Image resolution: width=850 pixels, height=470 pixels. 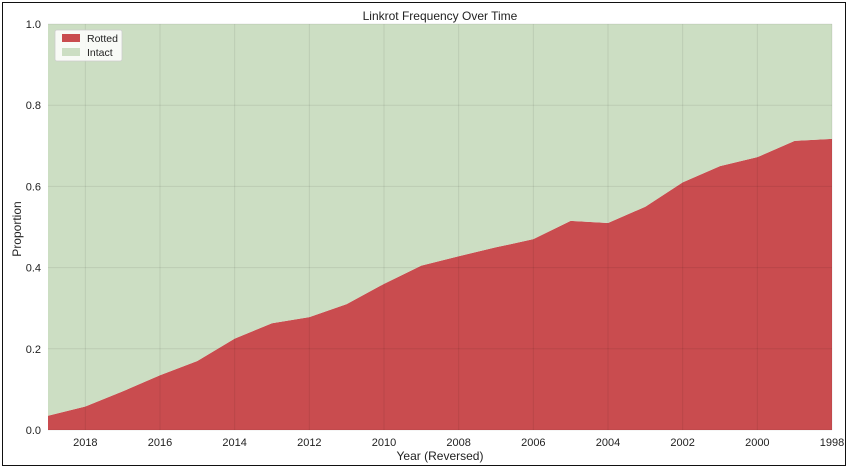 What do you see at coordinates (102, 39) in the screenshot?
I see `legend-label-rotted: Rotted` at bounding box center [102, 39].